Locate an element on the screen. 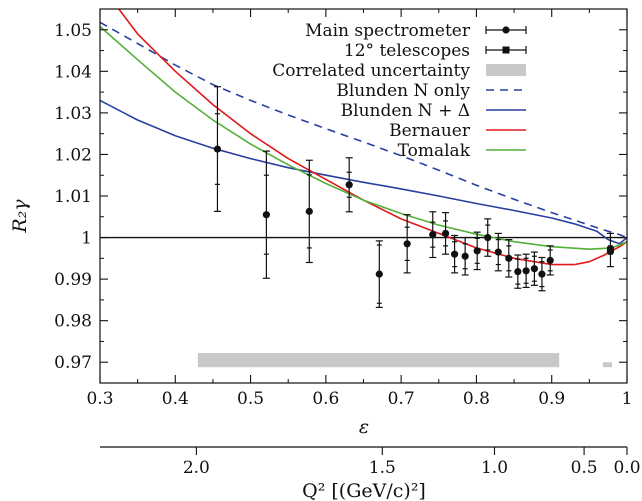 The height and width of the screenshot is (501, 642). legend-entry-6: Tomalak is located at coordinates (462, 151).